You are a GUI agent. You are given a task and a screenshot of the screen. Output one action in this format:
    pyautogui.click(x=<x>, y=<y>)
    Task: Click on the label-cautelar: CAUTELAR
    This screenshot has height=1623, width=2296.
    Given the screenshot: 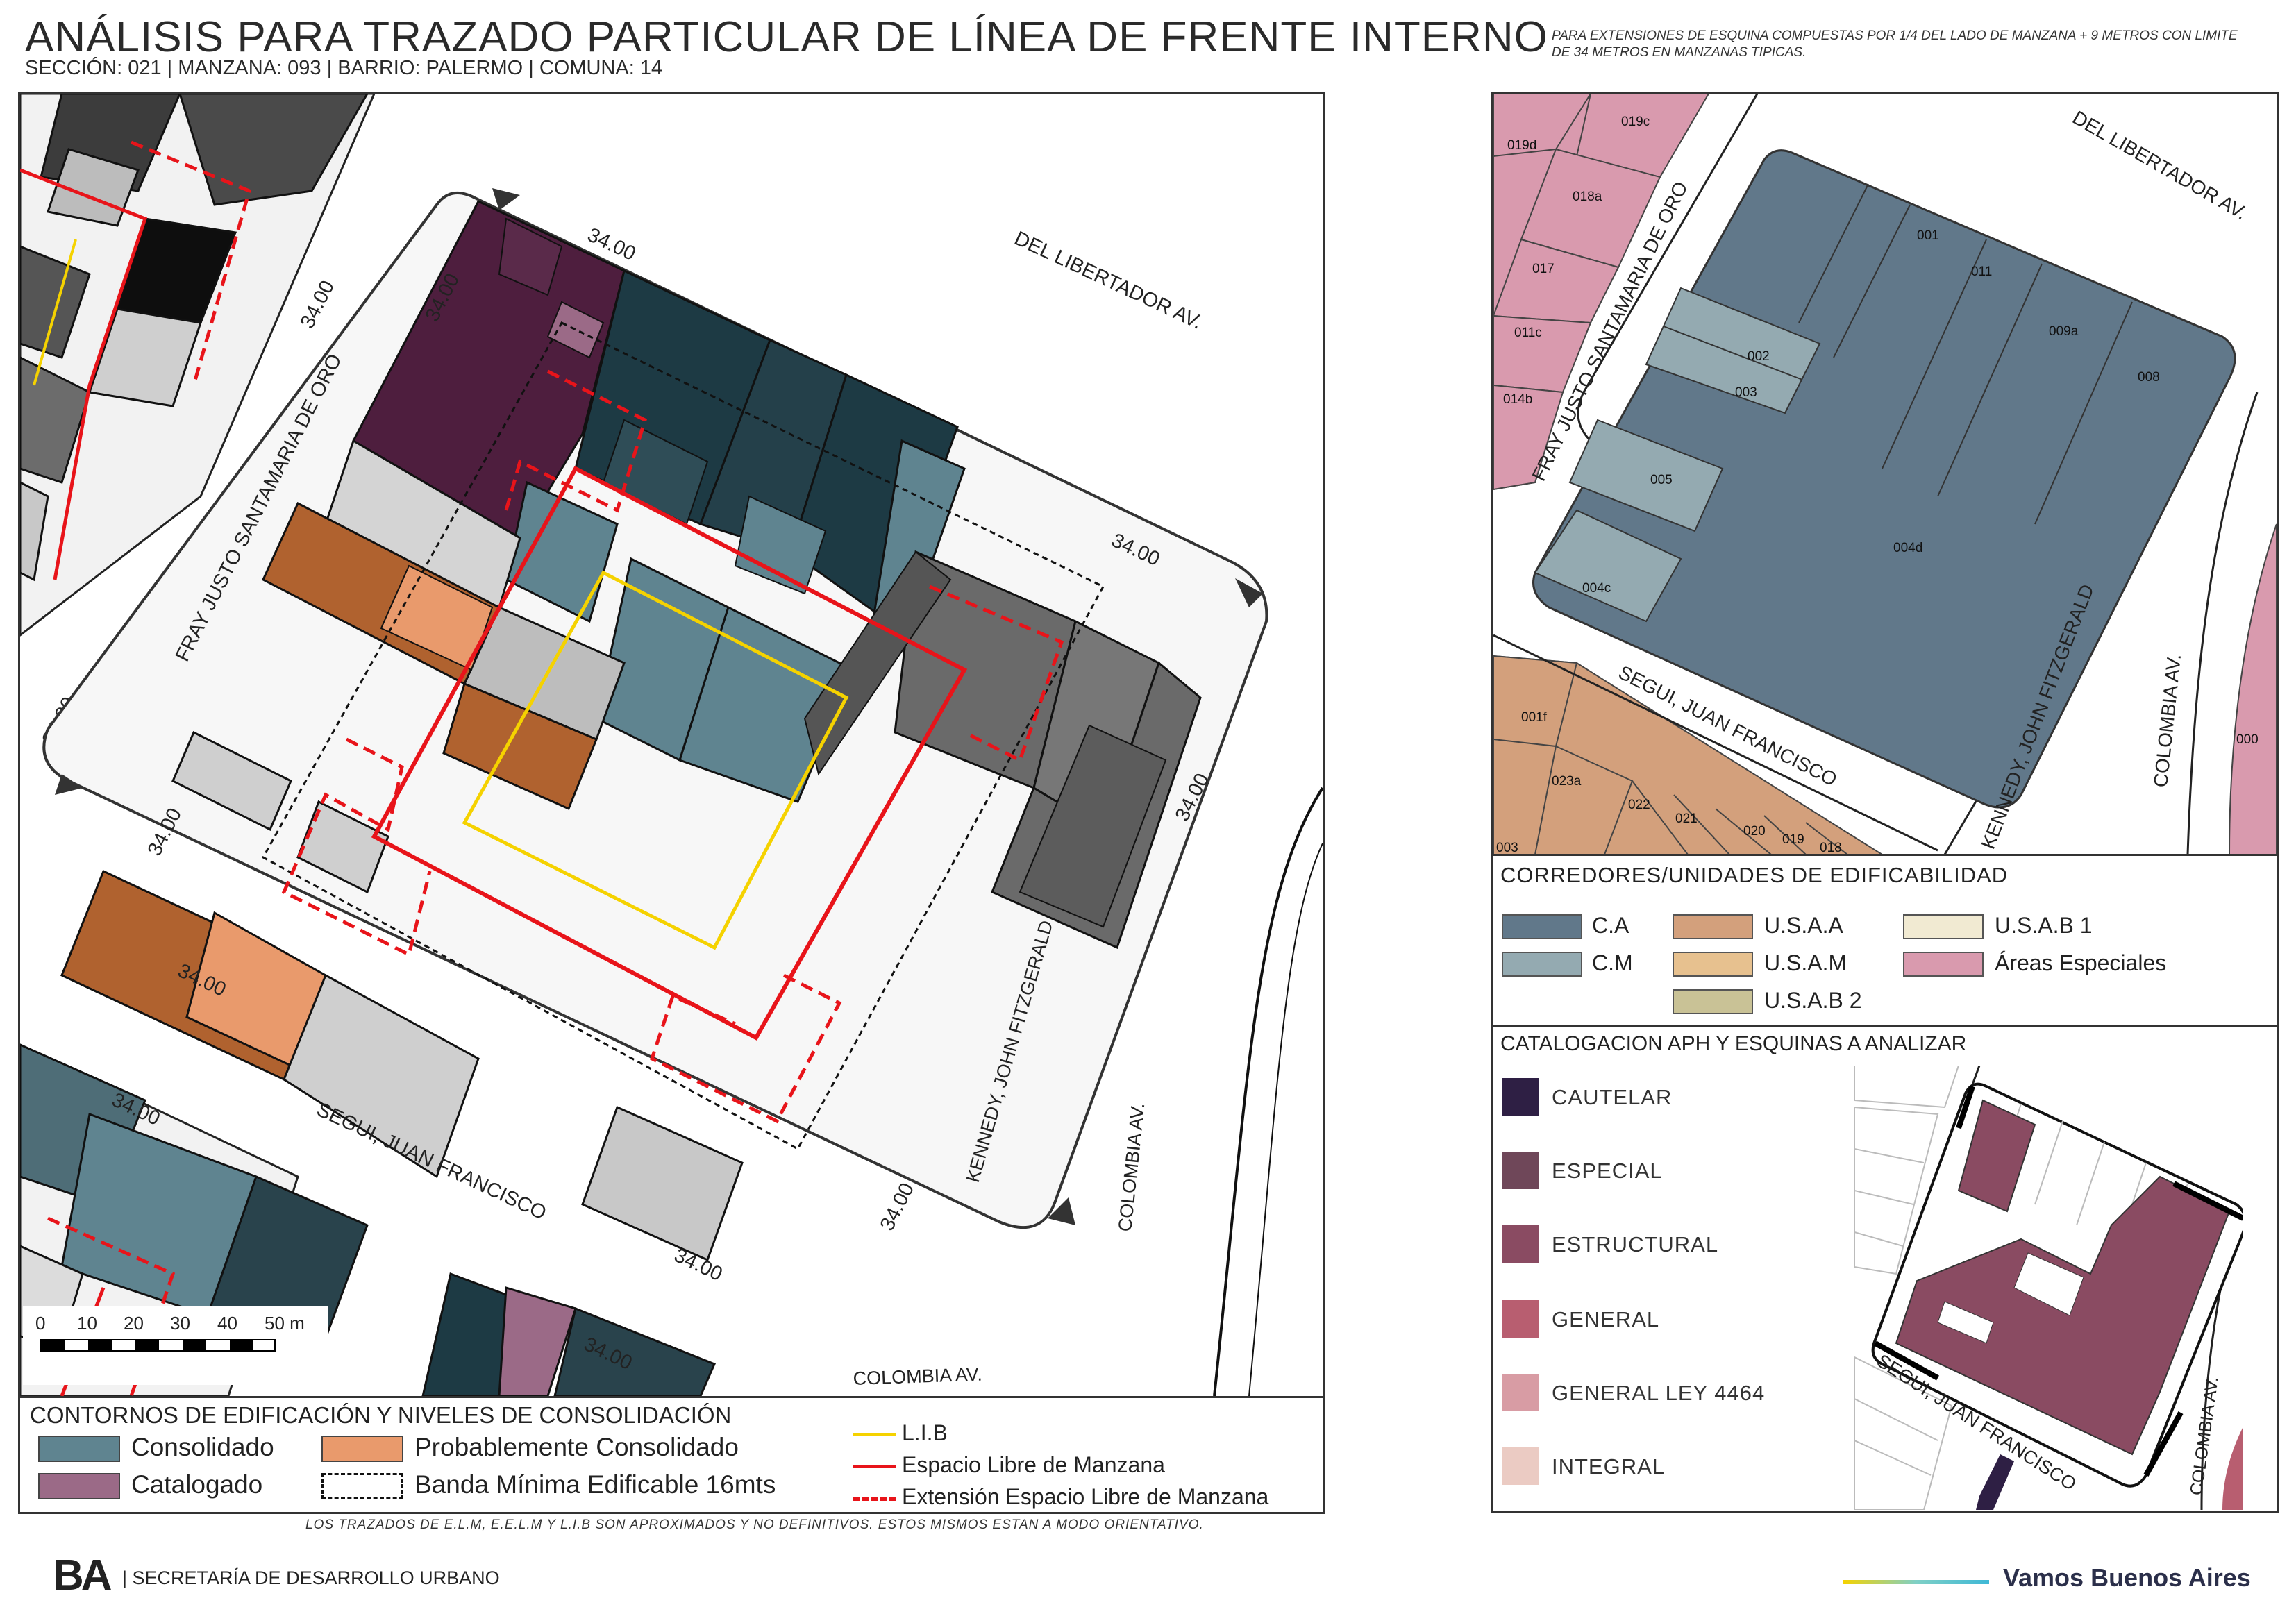 What is the action you would take?
    pyautogui.click(x=1612, y=1097)
    